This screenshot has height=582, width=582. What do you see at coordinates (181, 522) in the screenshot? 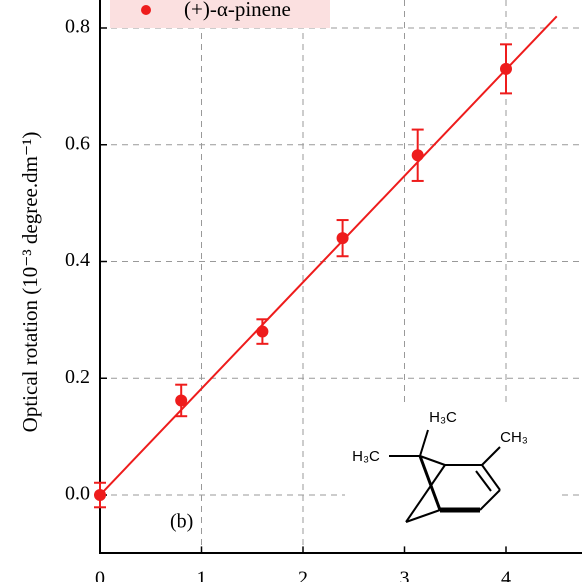
I see `annotation: (b)` at bounding box center [181, 522].